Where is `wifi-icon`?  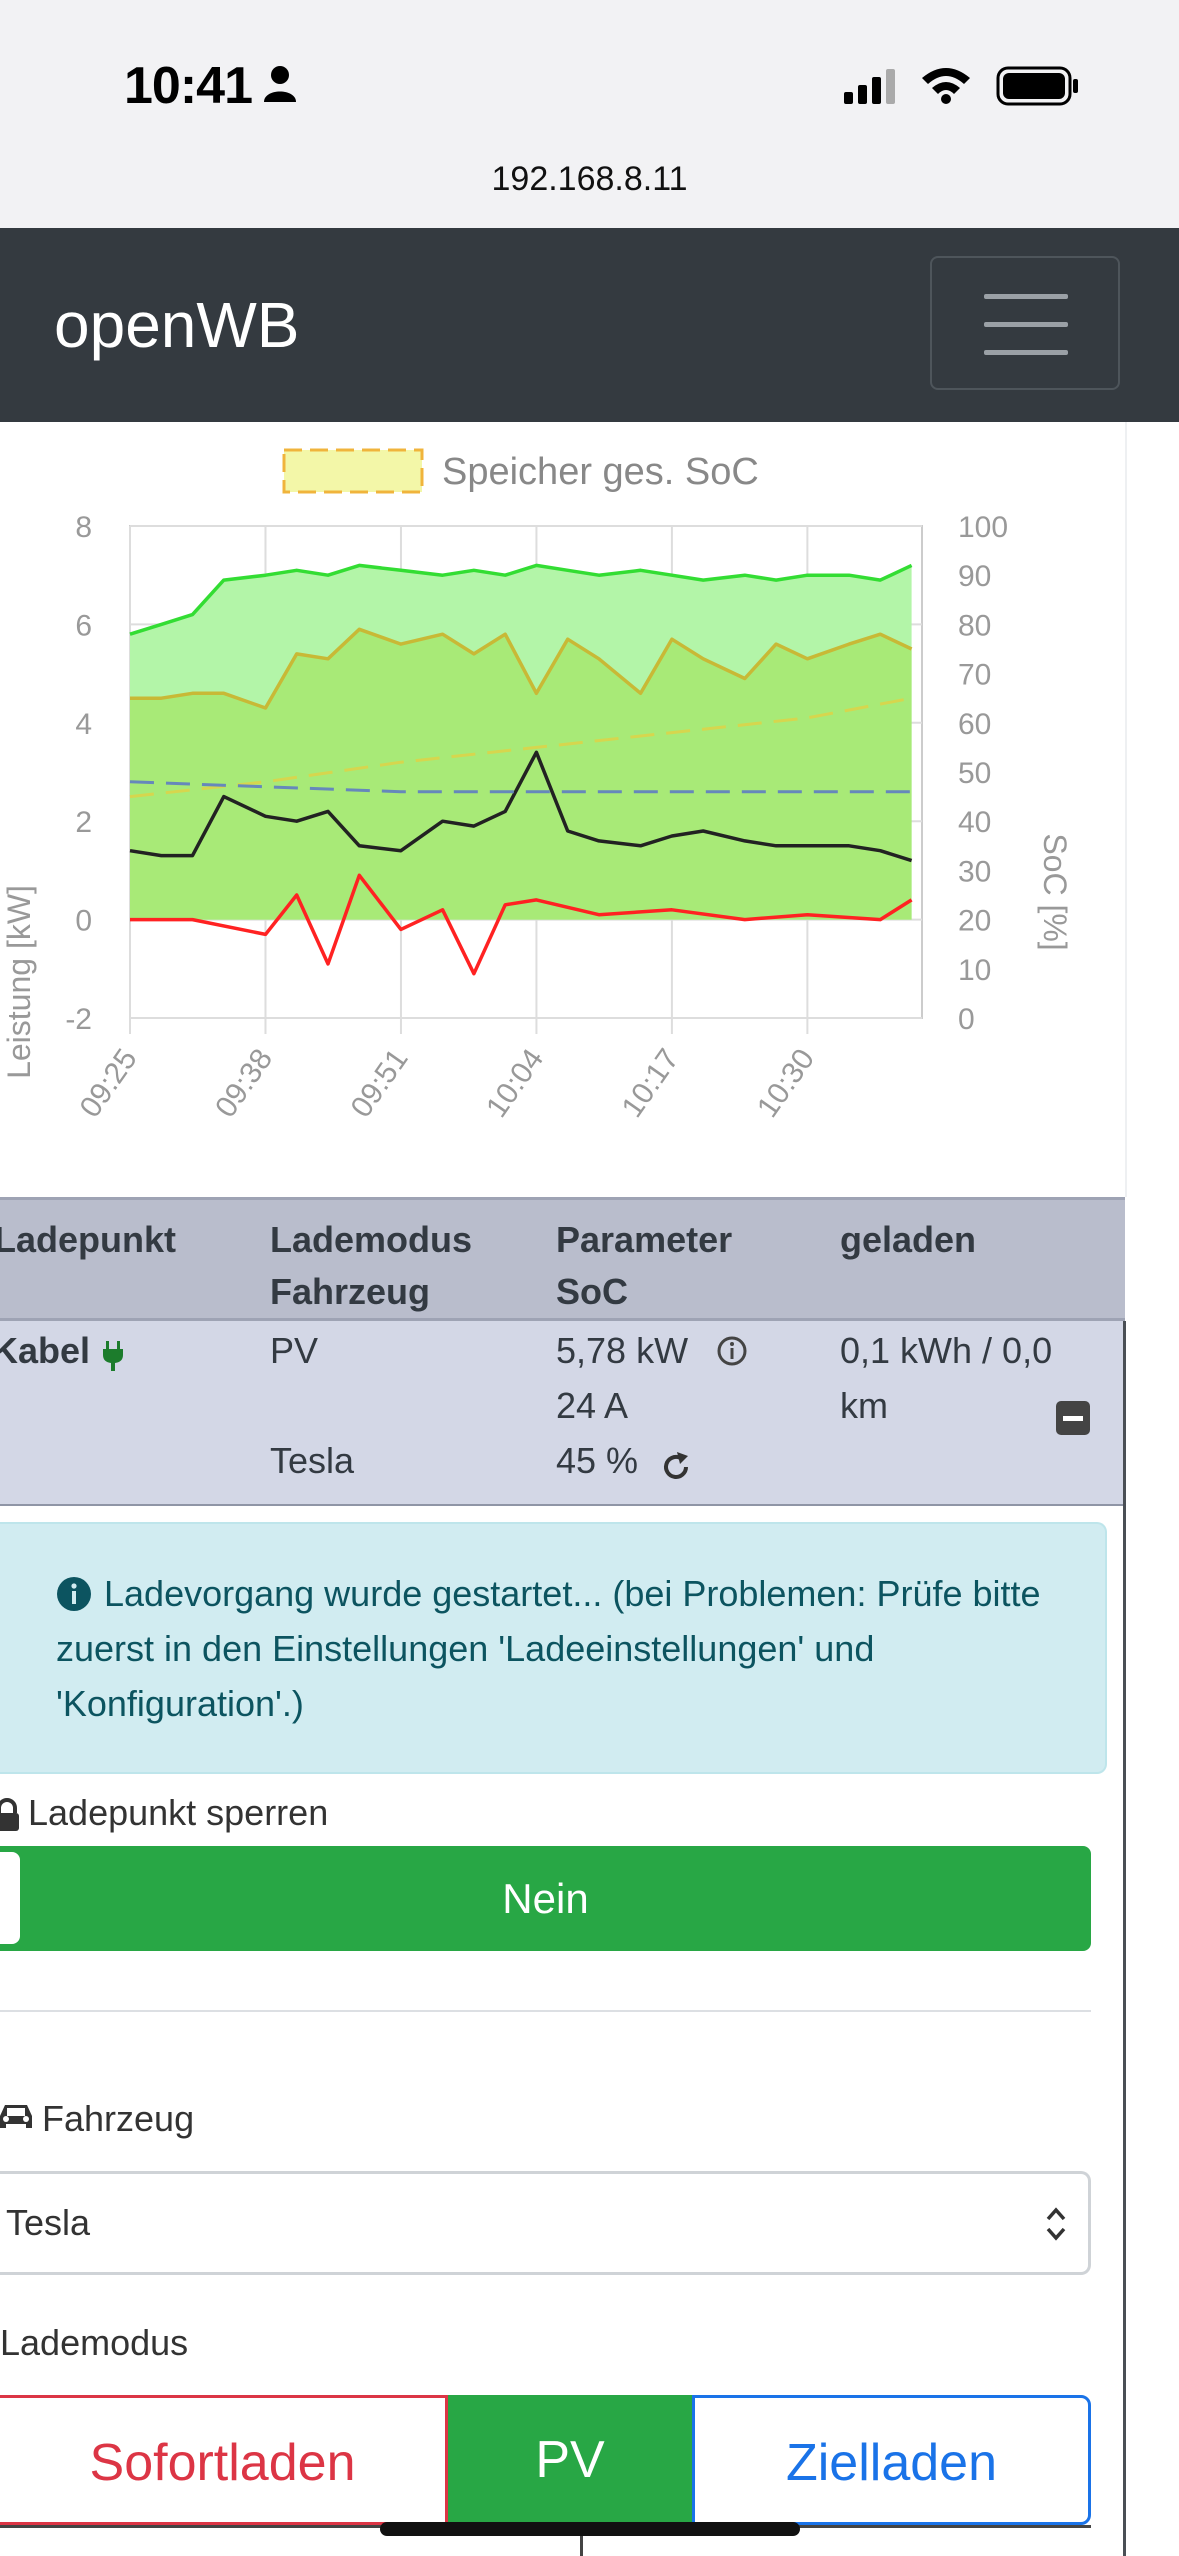
wifi-icon is located at coordinates (946, 86).